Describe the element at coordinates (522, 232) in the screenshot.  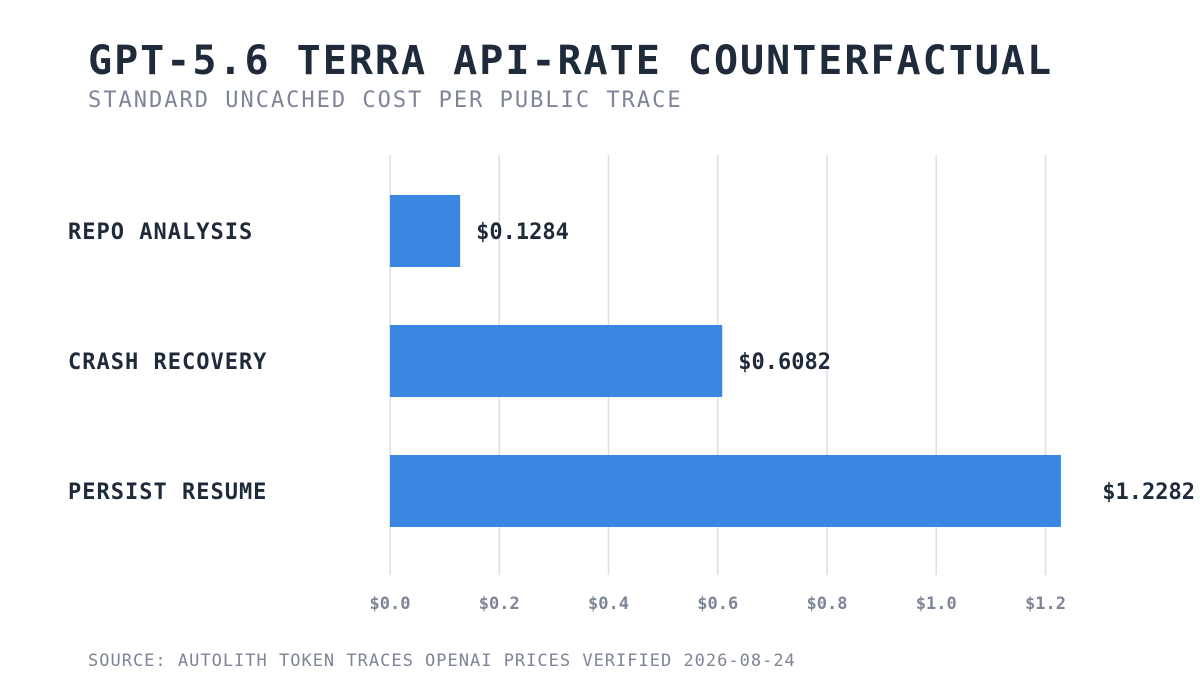
I see `value-label: $0.1284` at that location.